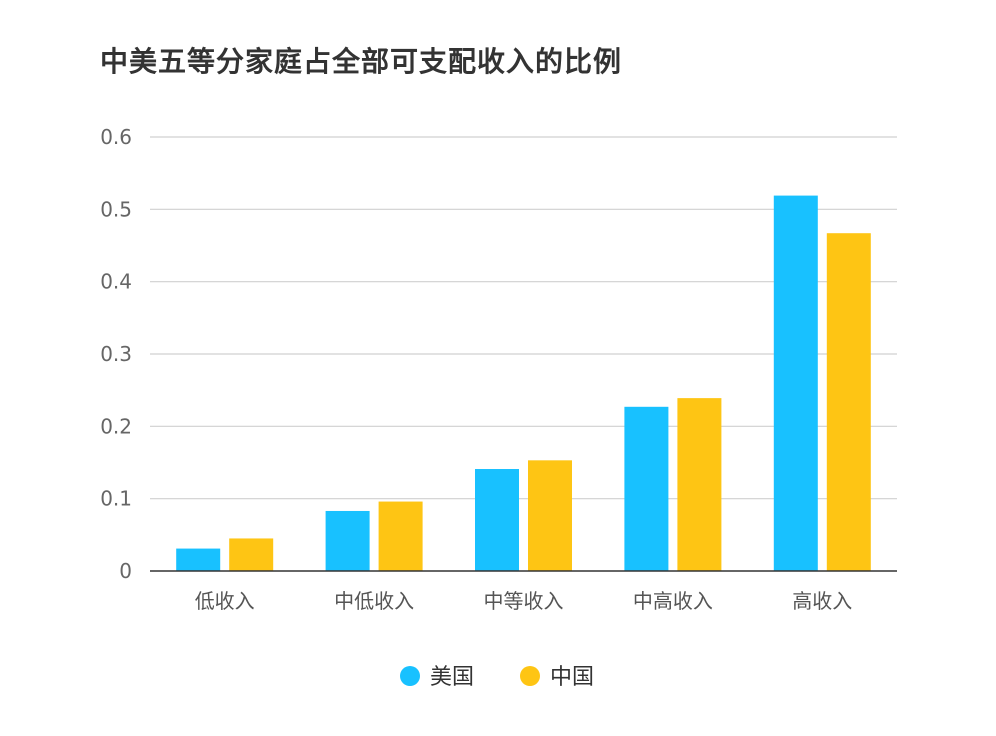  I want to click on bar-美国-中高收入, so click(646, 488).